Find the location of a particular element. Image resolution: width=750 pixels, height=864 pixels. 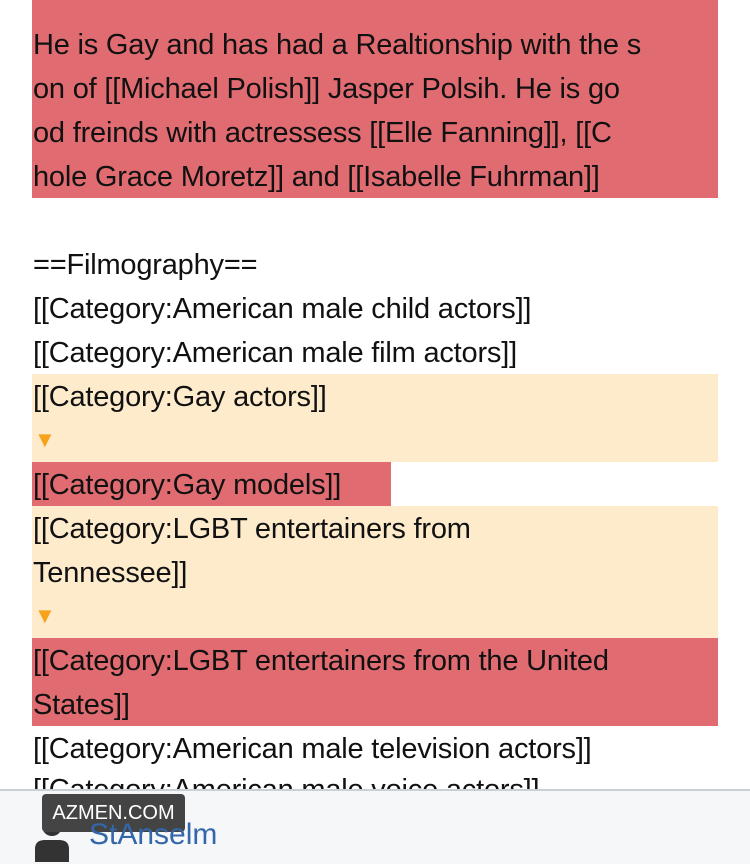

removed-block-gay-models is located at coordinates (211, 484).